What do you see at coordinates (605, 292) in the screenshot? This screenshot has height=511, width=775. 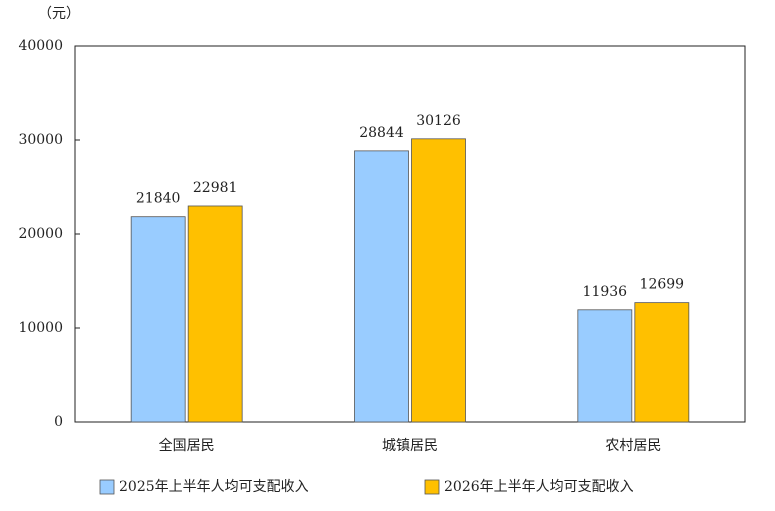 I see `value-label: 11936` at bounding box center [605, 292].